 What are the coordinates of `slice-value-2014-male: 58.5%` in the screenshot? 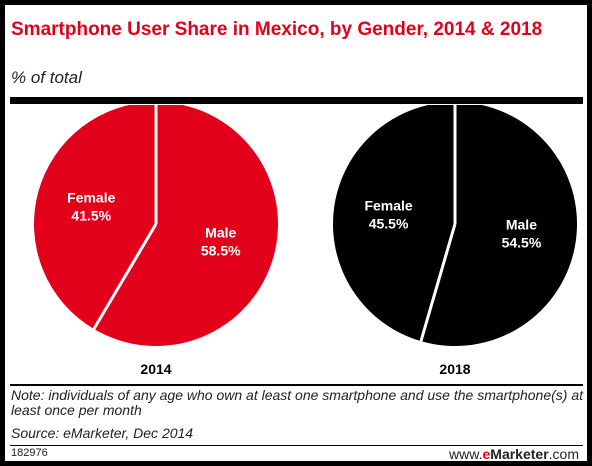 It's located at (221, 251).